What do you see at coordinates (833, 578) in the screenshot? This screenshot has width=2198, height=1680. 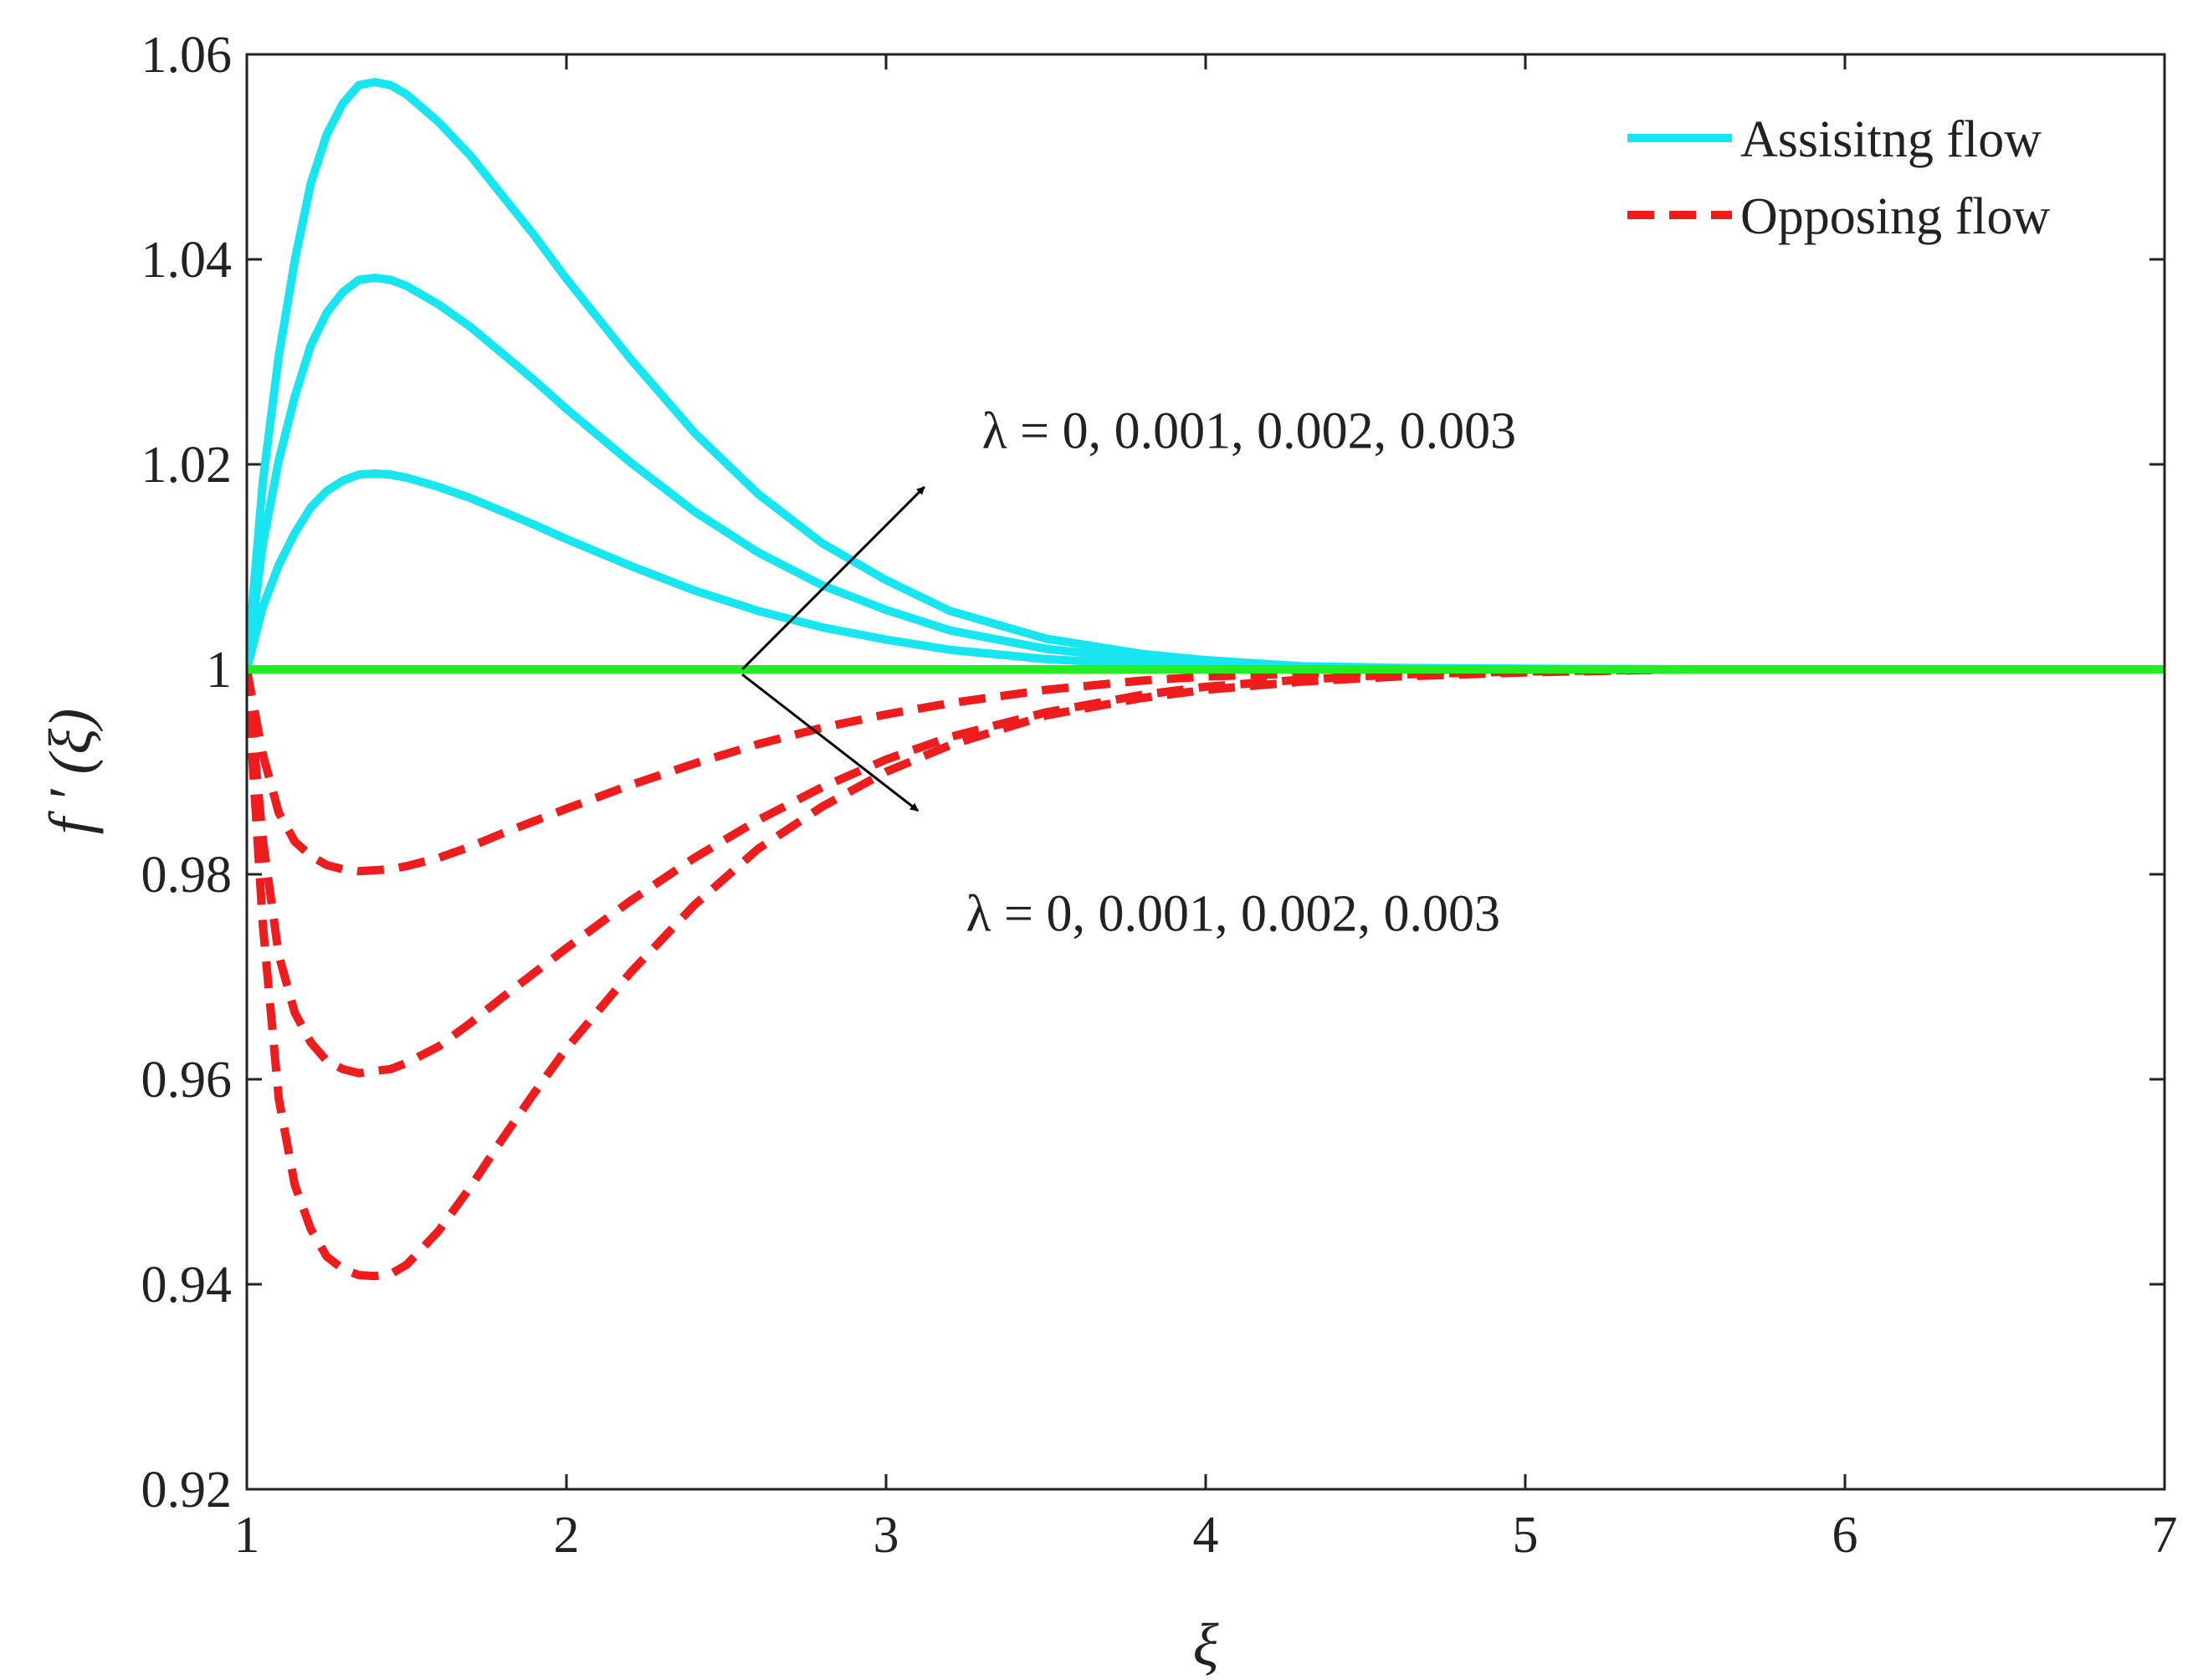 I see `annotation-arrow-assisting` at bounding box center [833, 578].